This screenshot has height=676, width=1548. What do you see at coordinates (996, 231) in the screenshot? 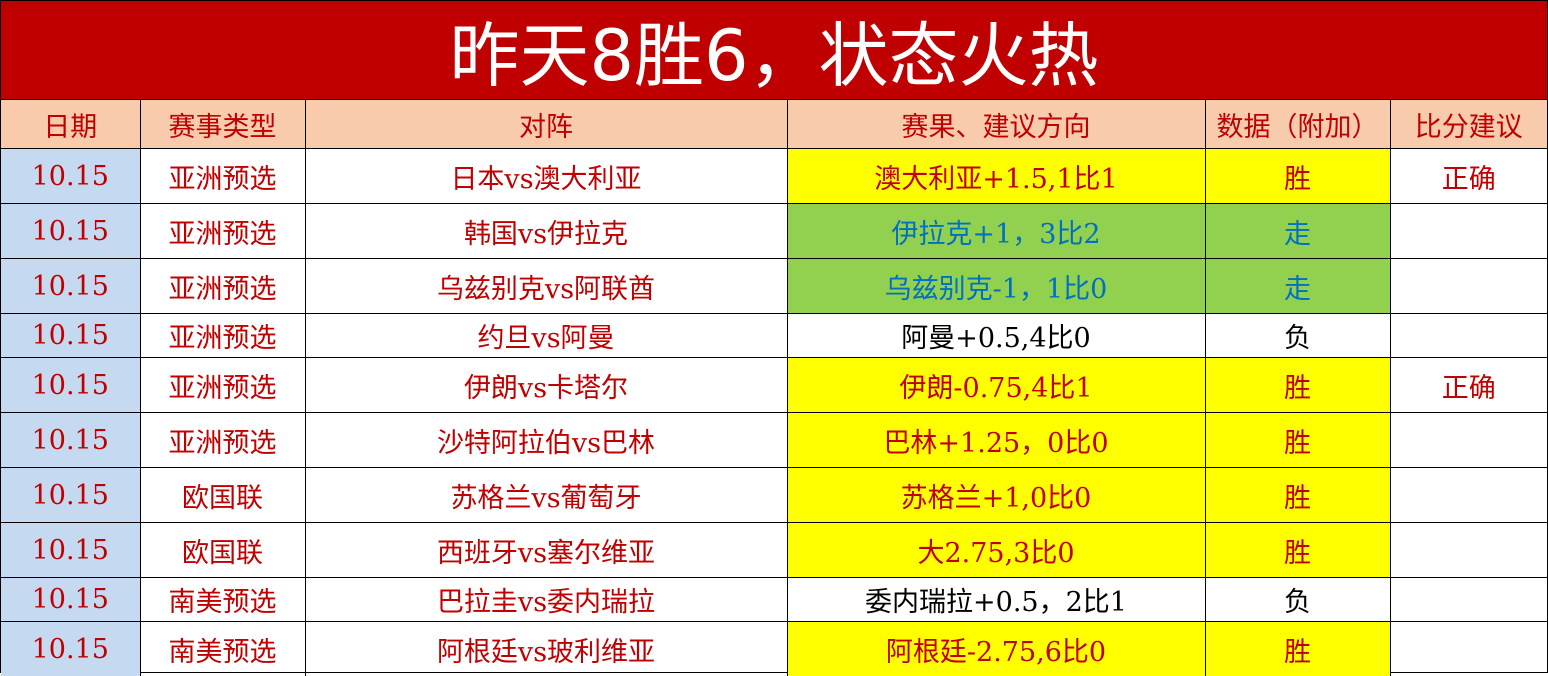
I see `pick-cell: 伊拉克+1，3比2` at bounding box center [996, 231].